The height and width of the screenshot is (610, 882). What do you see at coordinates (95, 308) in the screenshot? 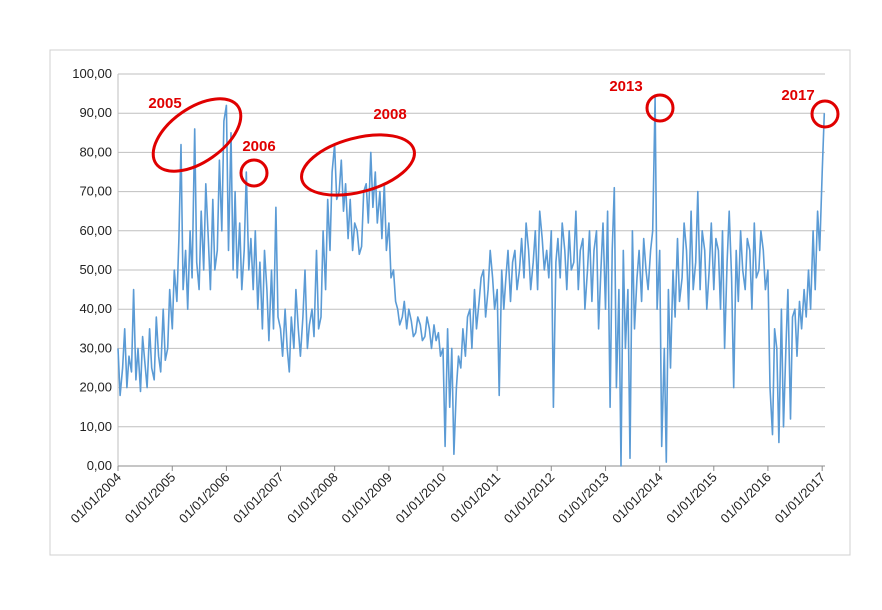
I see `y-tick-label: 40,00` at bounding box center [95, 308].